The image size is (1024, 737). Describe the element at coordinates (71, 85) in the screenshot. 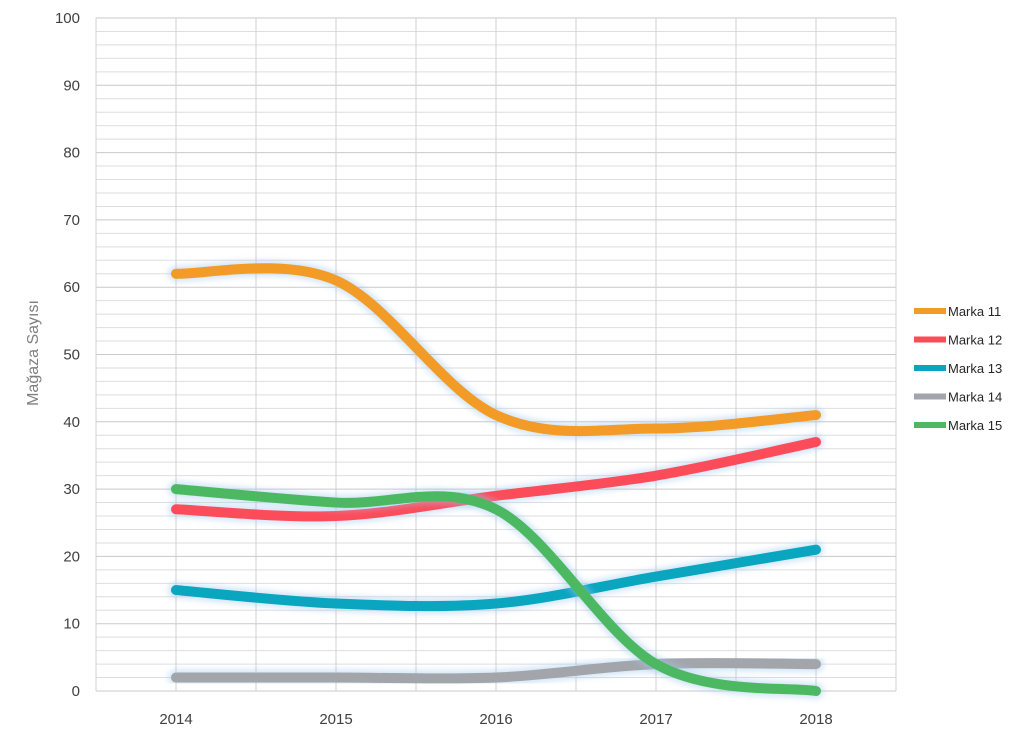

I see `y-tick-label: 90` at that location.